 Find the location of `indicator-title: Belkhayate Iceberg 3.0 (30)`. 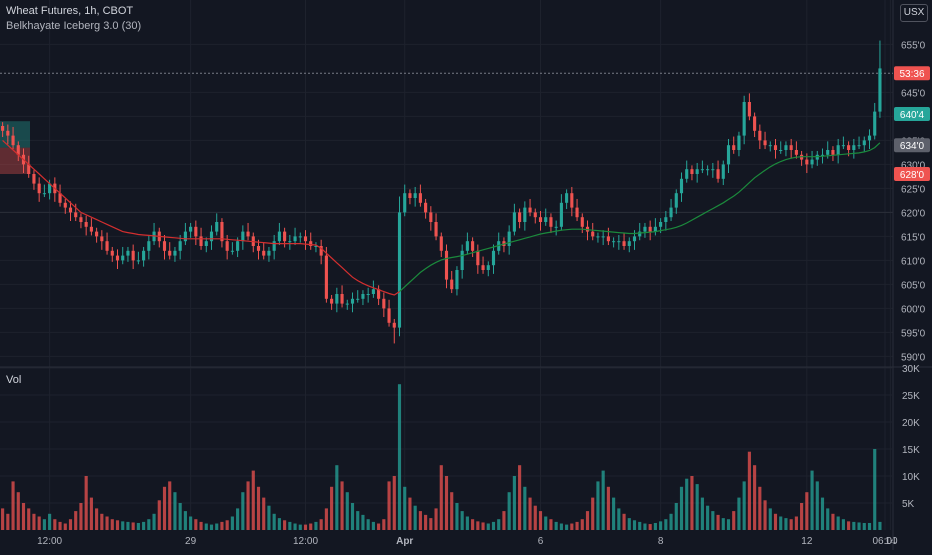

indicator-title: Belkhayate Iceberg 3.0 (30) is located at coordinates (74, 26).